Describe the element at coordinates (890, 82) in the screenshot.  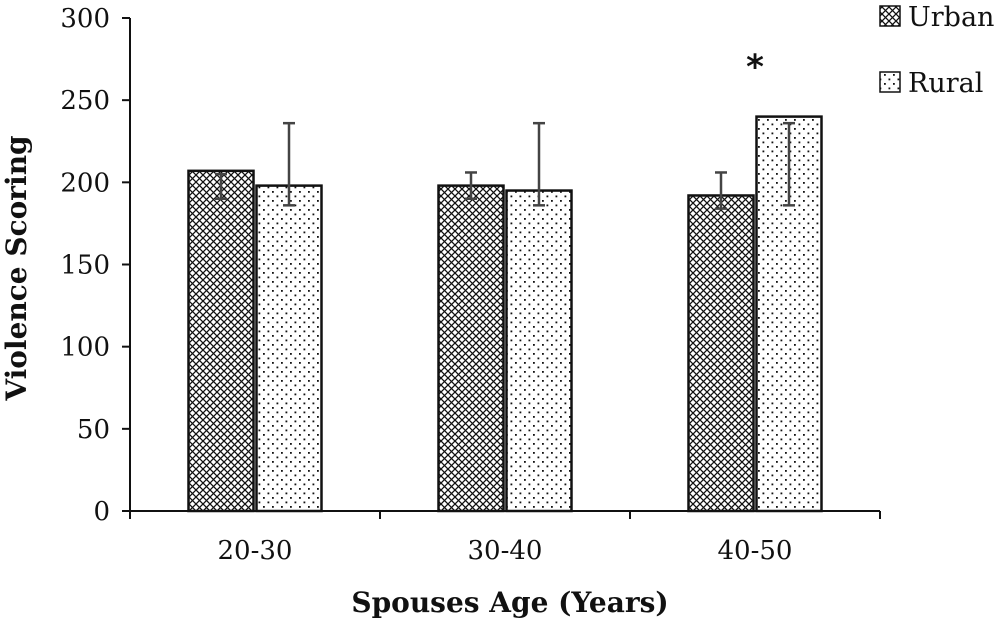
I see `legend-swatch-rural` at that location.